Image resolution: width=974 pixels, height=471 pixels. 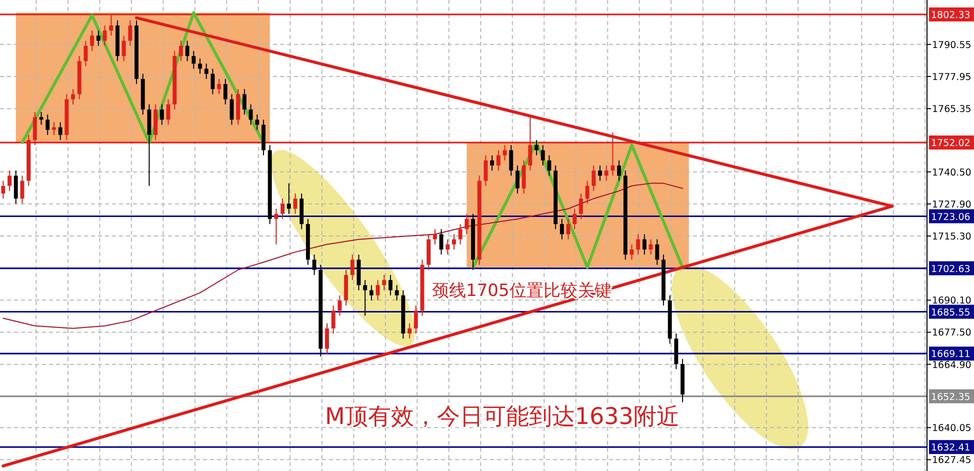 I want to click on y-tick-label: 1777.95, so click(x=952, y=78).